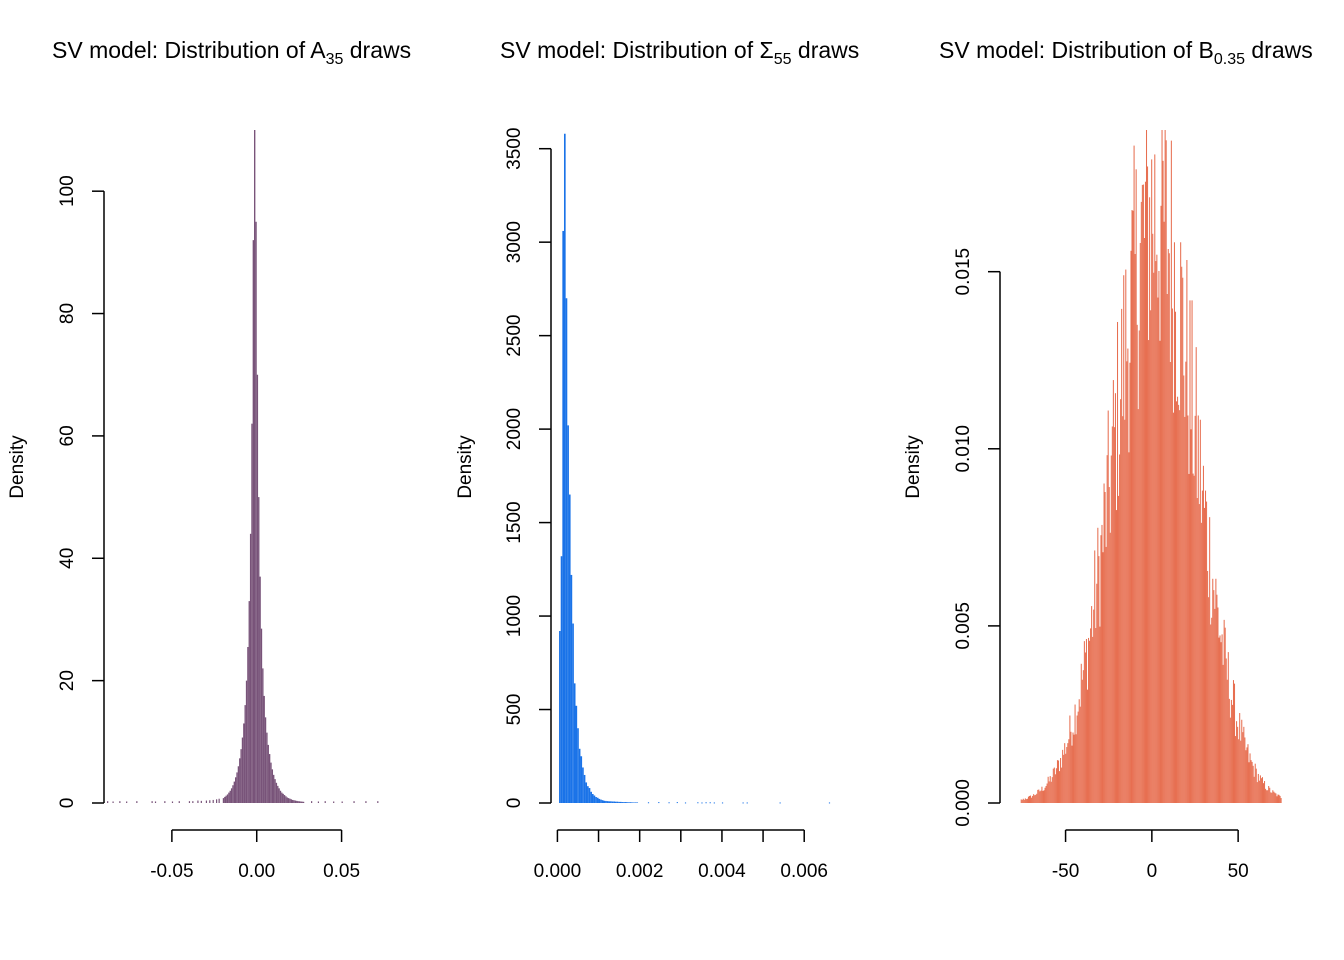 This screenshot has width=1344, height=960. Describe the element at coordinates (514, 522) in the screenshot. I see `y-tick-label: 1500` at that location.